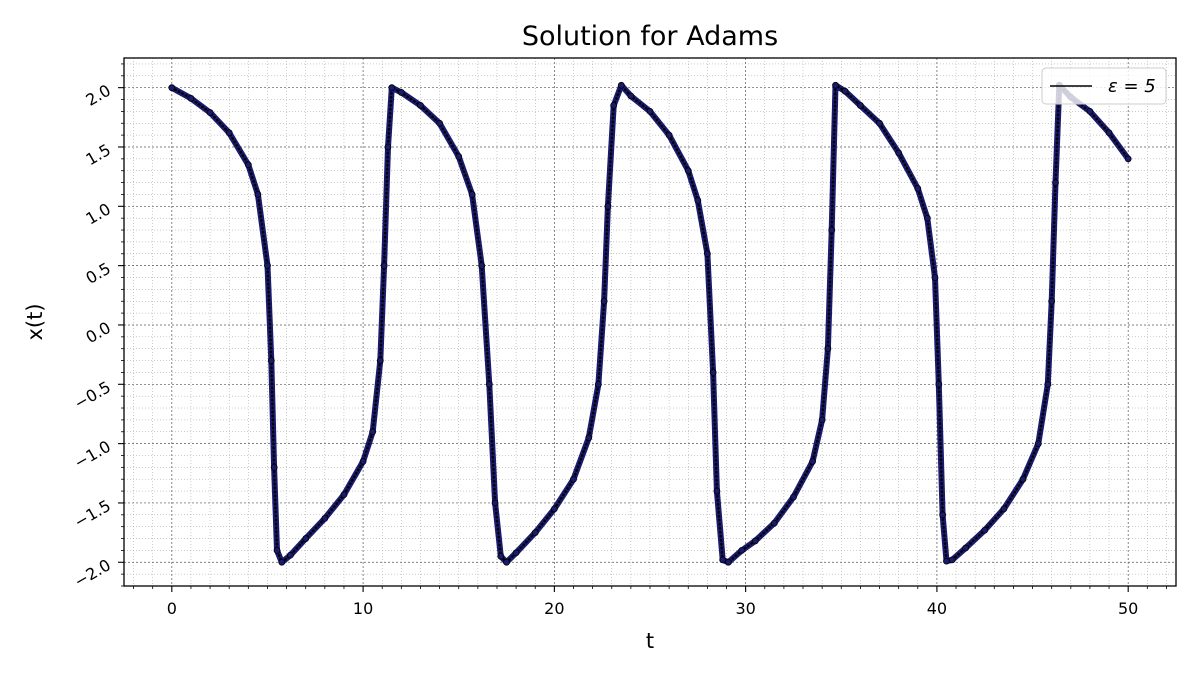 The width and height of the screenshot is (1200, 675). What do you see at coordinates (554, 608) in the screenshot?
I see `x-tick-label: 20` at bounding box center [554, 608].